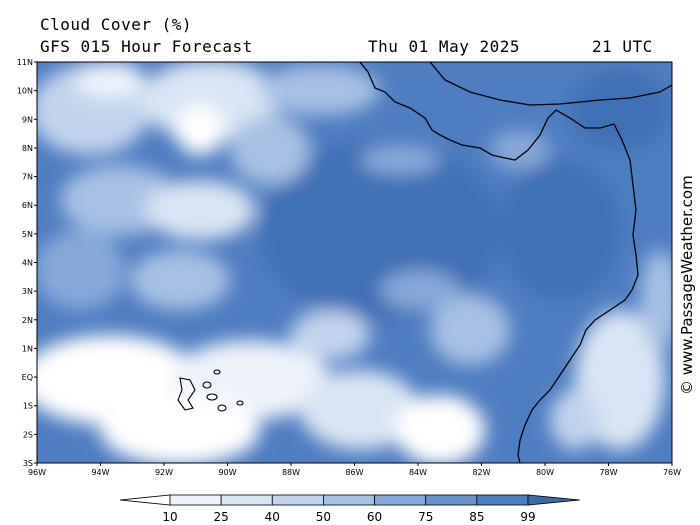 The height and width of the screenshot is (525, 700). Describe the element at coordinates (27, 320) in the screenshot. I see `lat-tick-label: 2N` at that location.